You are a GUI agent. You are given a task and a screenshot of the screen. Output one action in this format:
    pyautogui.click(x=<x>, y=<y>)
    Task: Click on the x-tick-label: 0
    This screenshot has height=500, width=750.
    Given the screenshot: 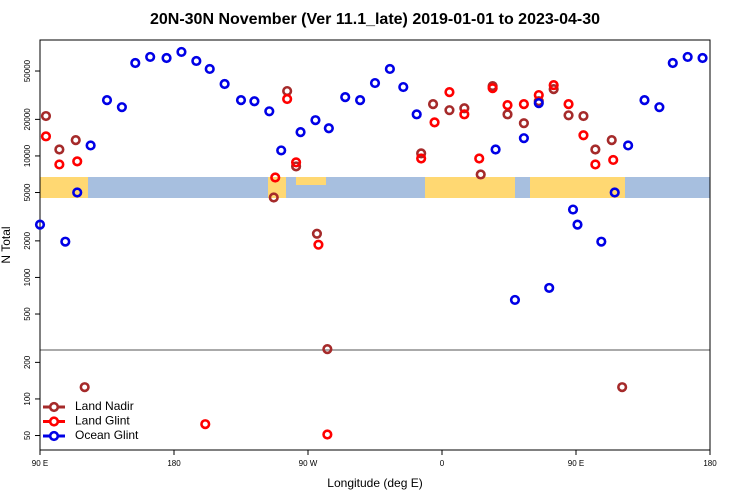 What is the action you would take?
    pyautogui.click(x=442, y=463)
    